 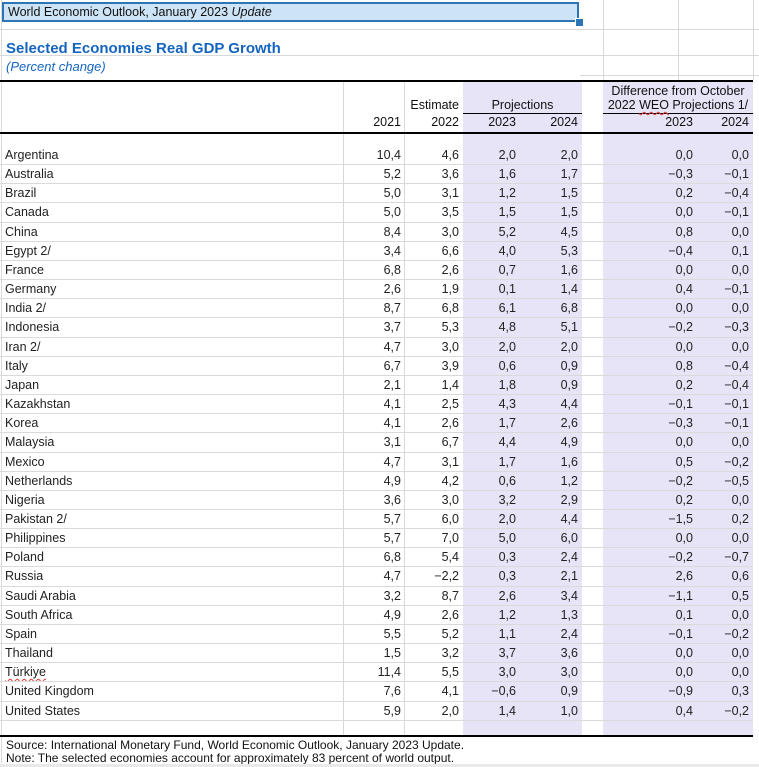 What do you see at coordinates (392, 346) in the screenshot?
I see `cell-value: 4,7` at bounding box center [392, 346].